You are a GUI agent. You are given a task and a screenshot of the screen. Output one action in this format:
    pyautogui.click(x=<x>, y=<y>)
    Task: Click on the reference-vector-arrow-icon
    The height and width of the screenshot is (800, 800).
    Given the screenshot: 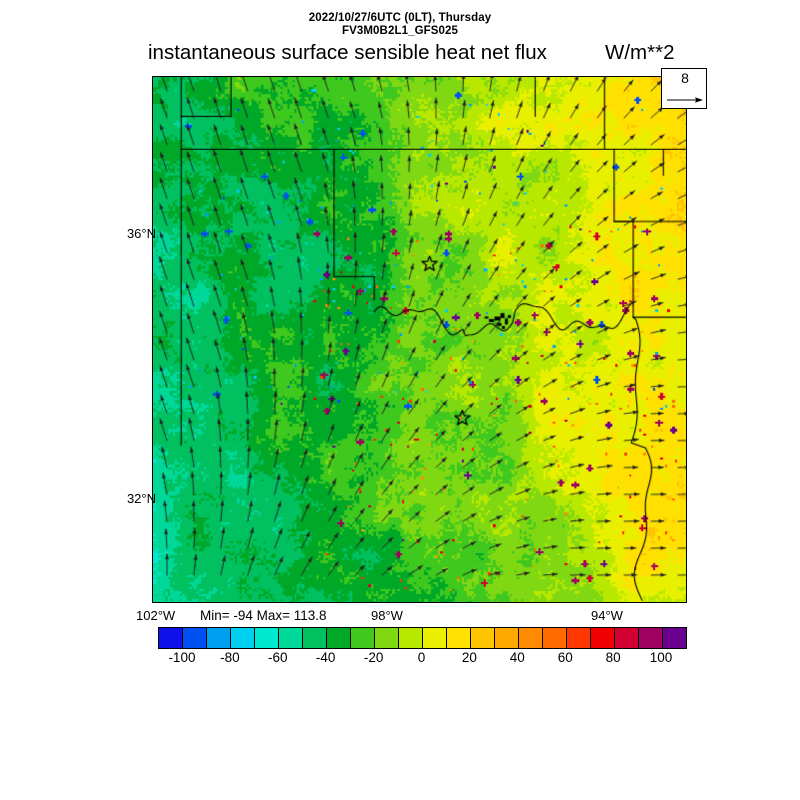 What is the action you would take?
    pyautogui.click(x=685, y=100)
    